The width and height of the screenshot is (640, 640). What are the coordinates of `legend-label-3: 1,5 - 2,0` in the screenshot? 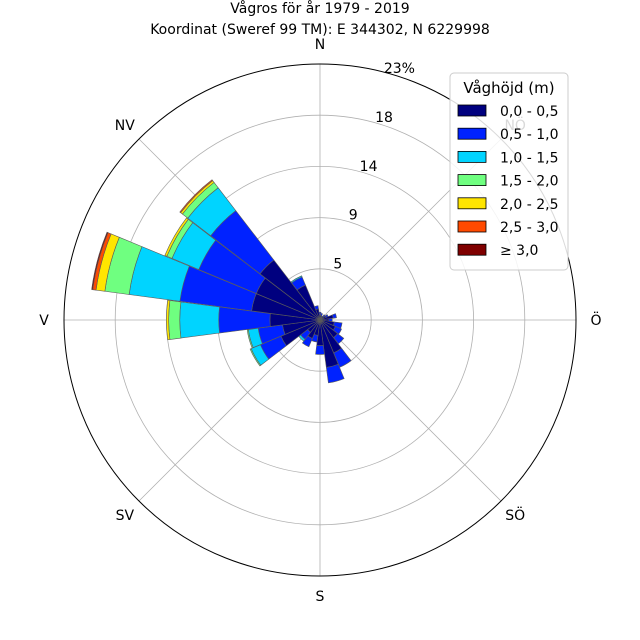 It's located at (529, 182).